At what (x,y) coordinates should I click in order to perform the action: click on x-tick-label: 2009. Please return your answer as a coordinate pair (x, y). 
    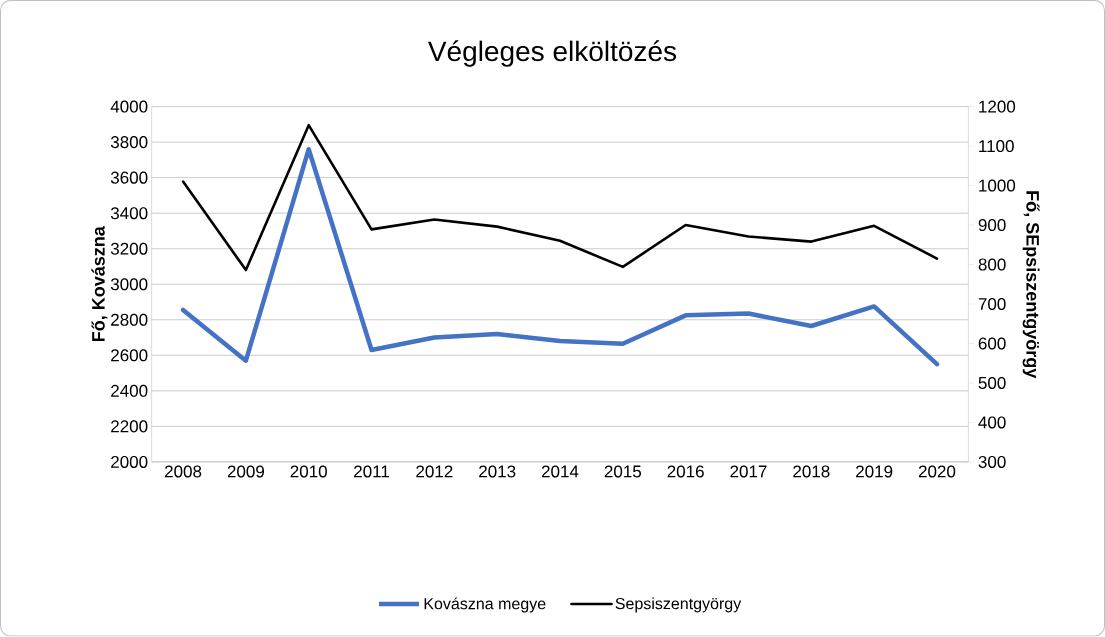
    Looking at the image, I should click on (245, 471).